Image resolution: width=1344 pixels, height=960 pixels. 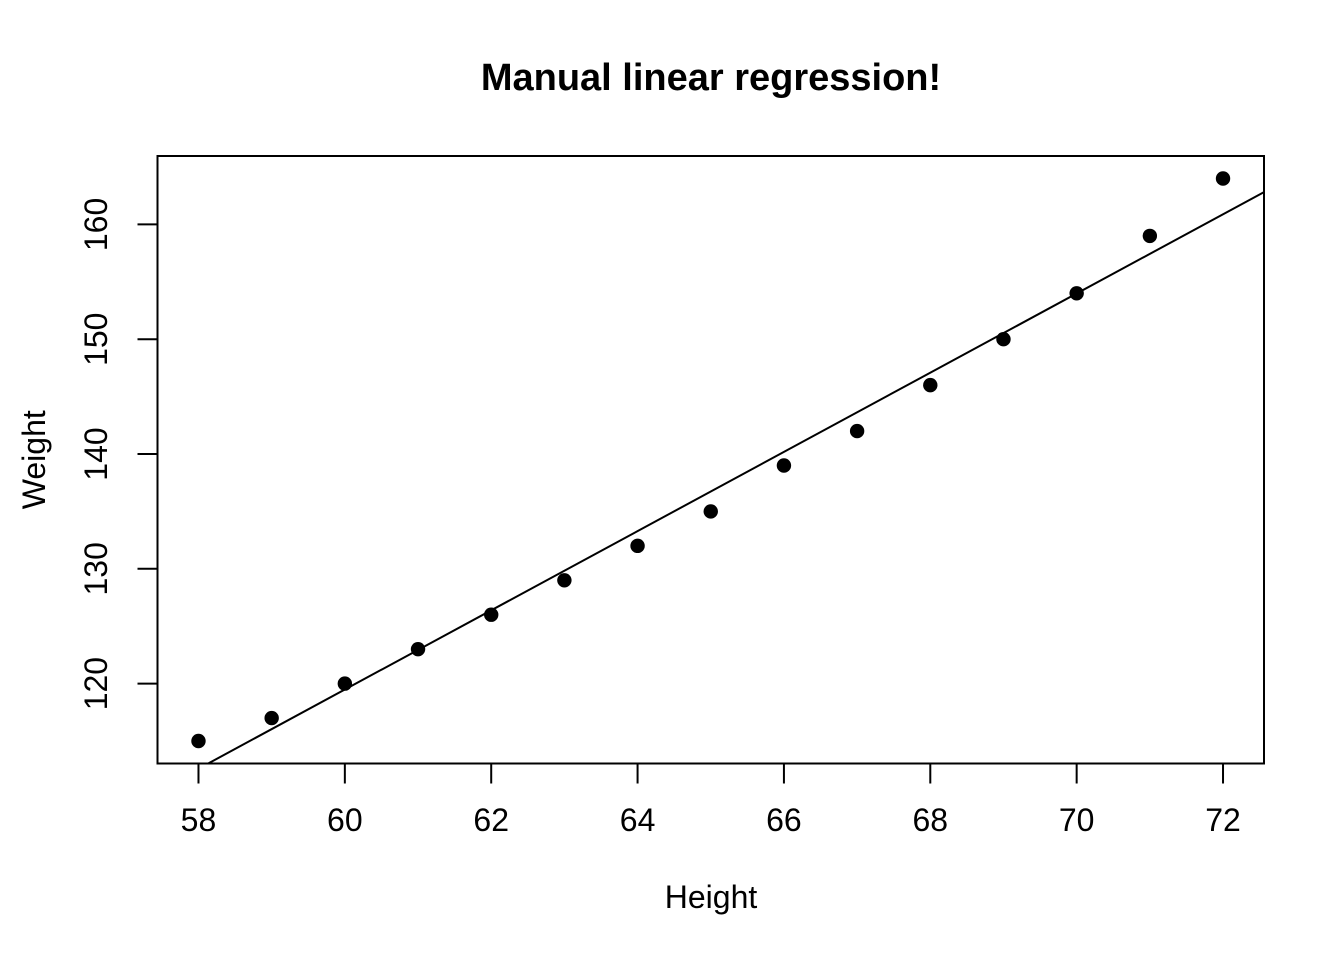 I want to click on y-tick-label: 130, so click(x=96, y=568).